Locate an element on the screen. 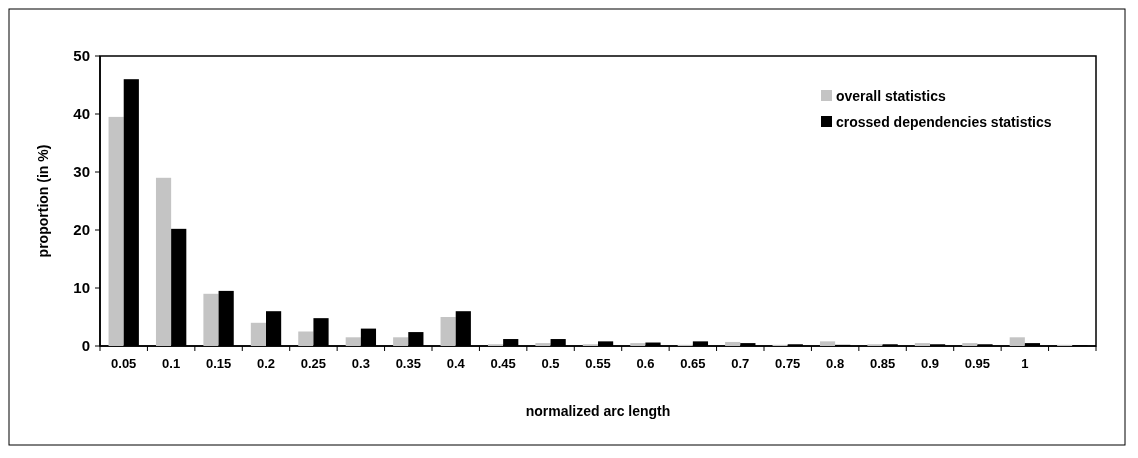  y-tick-label: 10 is located at coordinates (81, 288).